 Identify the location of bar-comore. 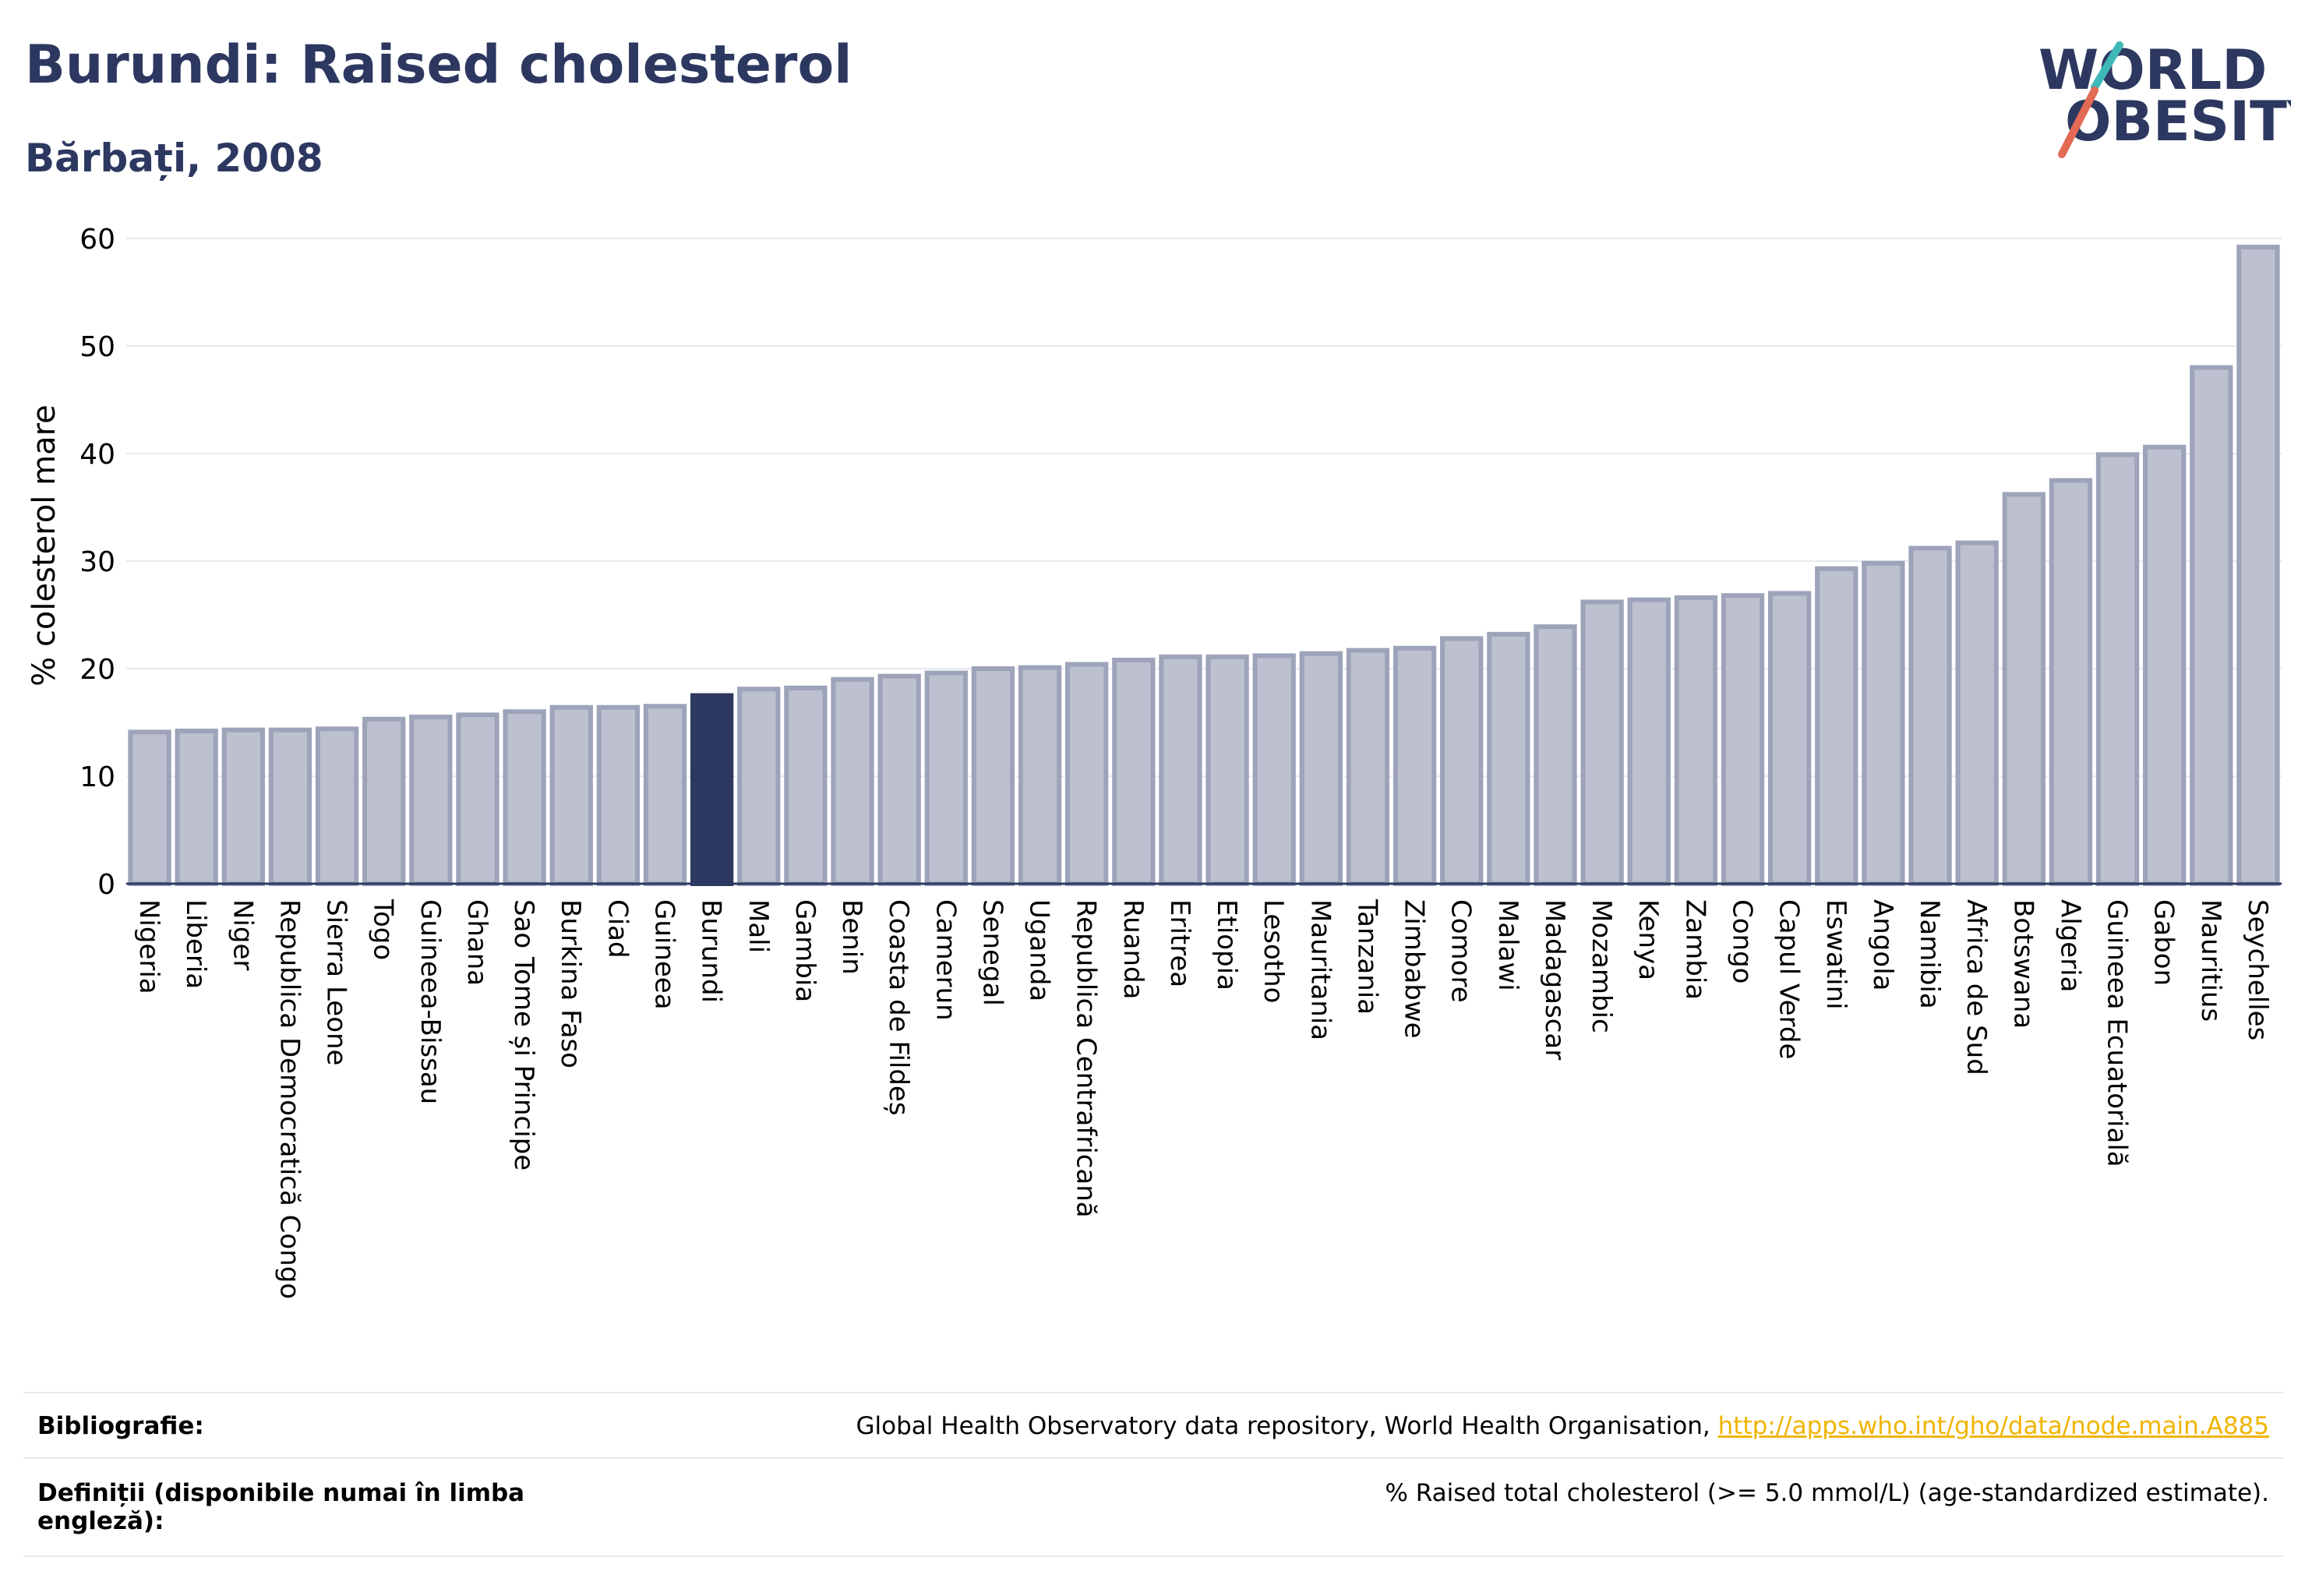
(1462, 761).